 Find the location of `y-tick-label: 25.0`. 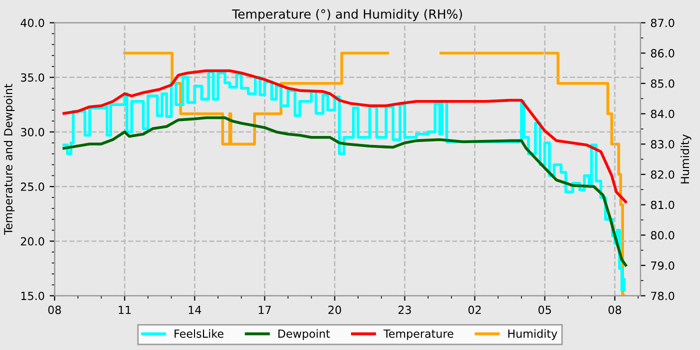

y-tick-label: 25.0 is located at coordinates (32, 186).